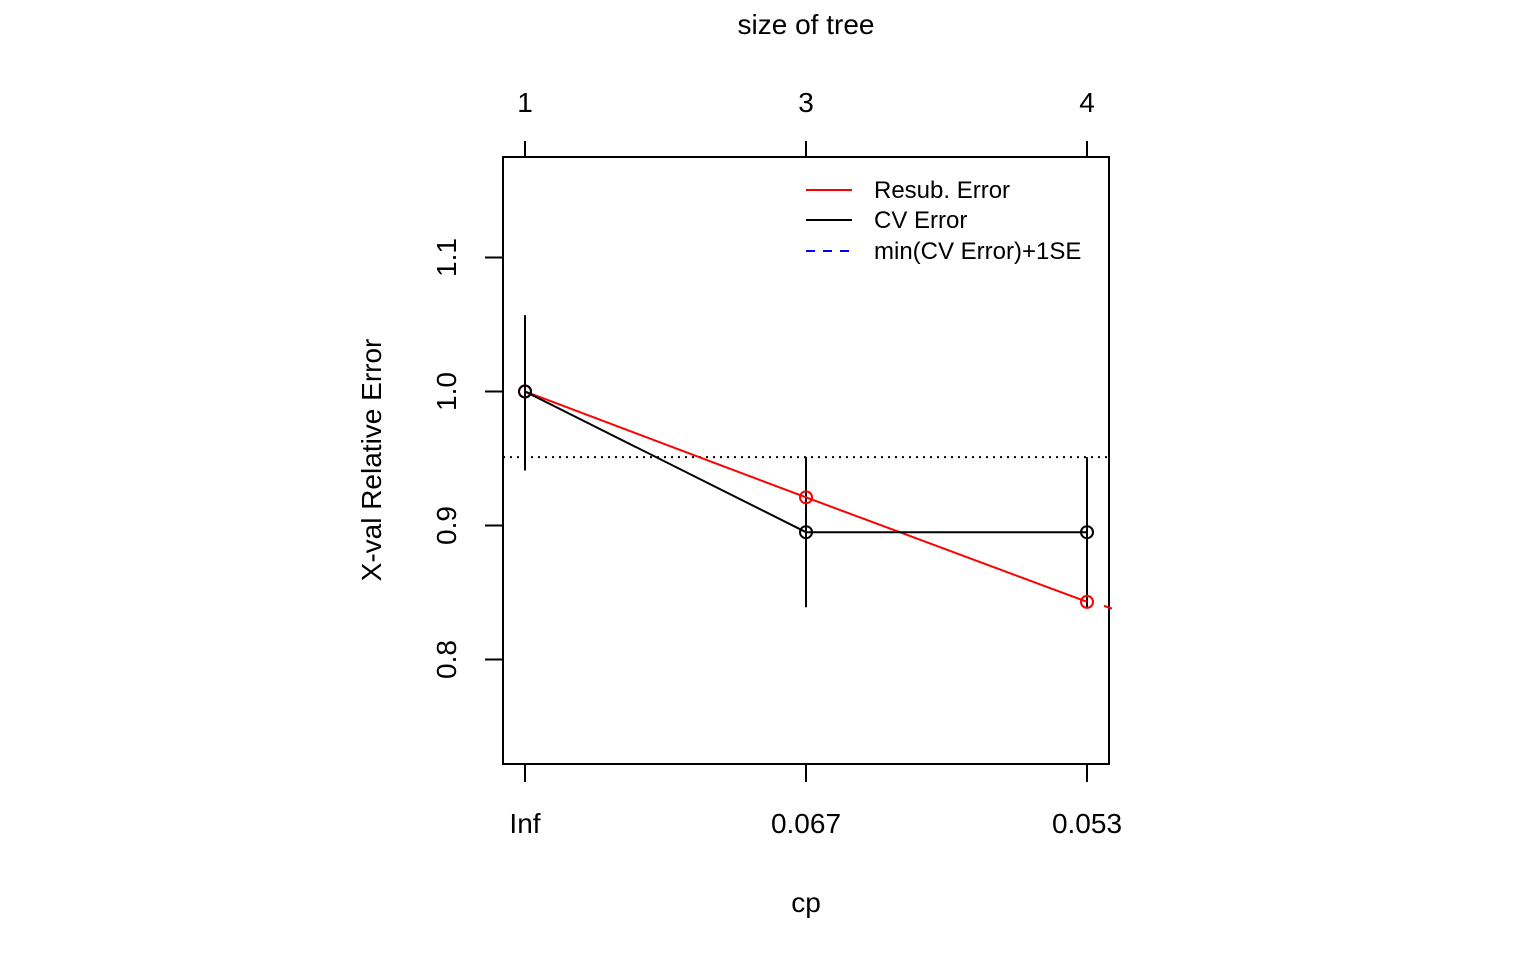 Image resolution: width=1536 pixels, height=960 pixels. I want to click on y-axis-title: X-val Relative Error, so click(371, 460).